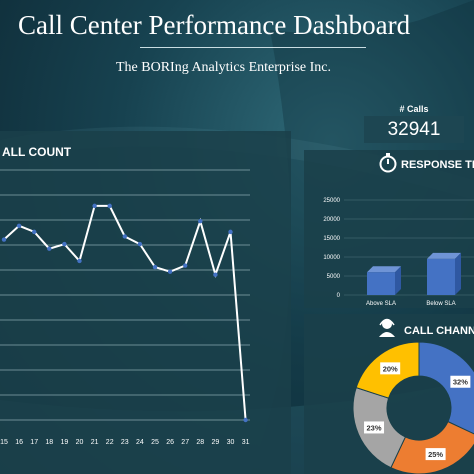 This screenshot has height=474, width=474. What do you see at coordinates (185, 442) in the screenshot?
I see `x-tick-label: 27` at bounding box center [185, 442].